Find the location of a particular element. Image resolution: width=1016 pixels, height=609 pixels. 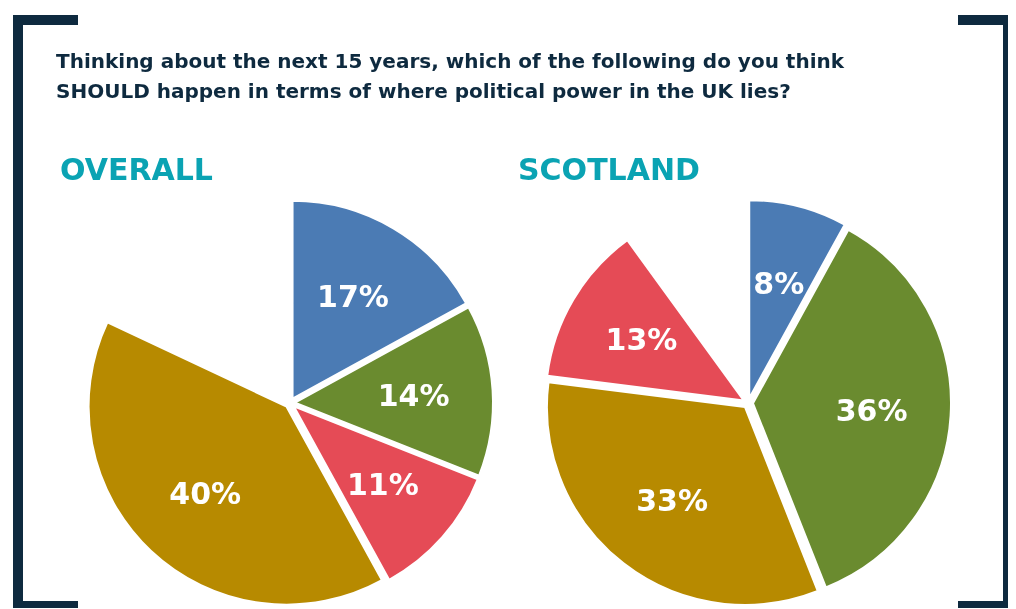

data-label: 11% is located at coordinates (382, 485).